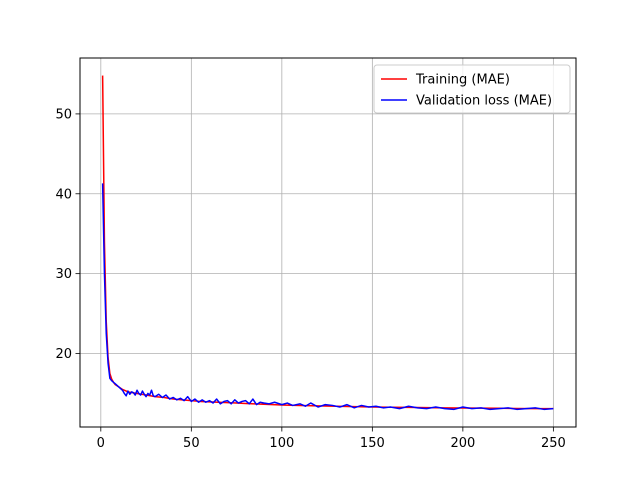 The width and height of the screenshot is (640, 480). Describe the element at coordinates (484, 101) in the screenshot. I see `legend-label: Validation loss (MAE)` at that location.